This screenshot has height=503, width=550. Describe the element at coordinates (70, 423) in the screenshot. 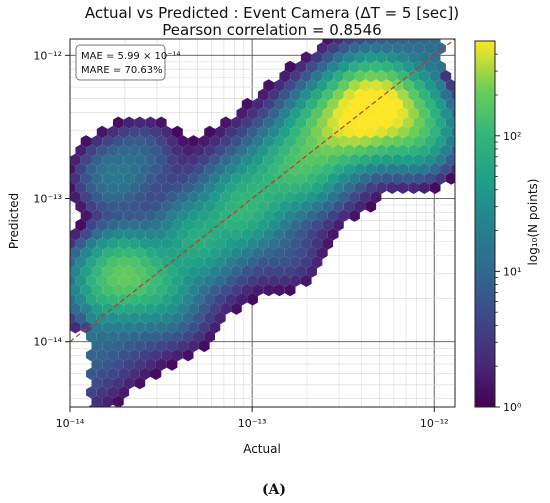

I see `x-tick-label: 10⁻¹⁴` at that location.